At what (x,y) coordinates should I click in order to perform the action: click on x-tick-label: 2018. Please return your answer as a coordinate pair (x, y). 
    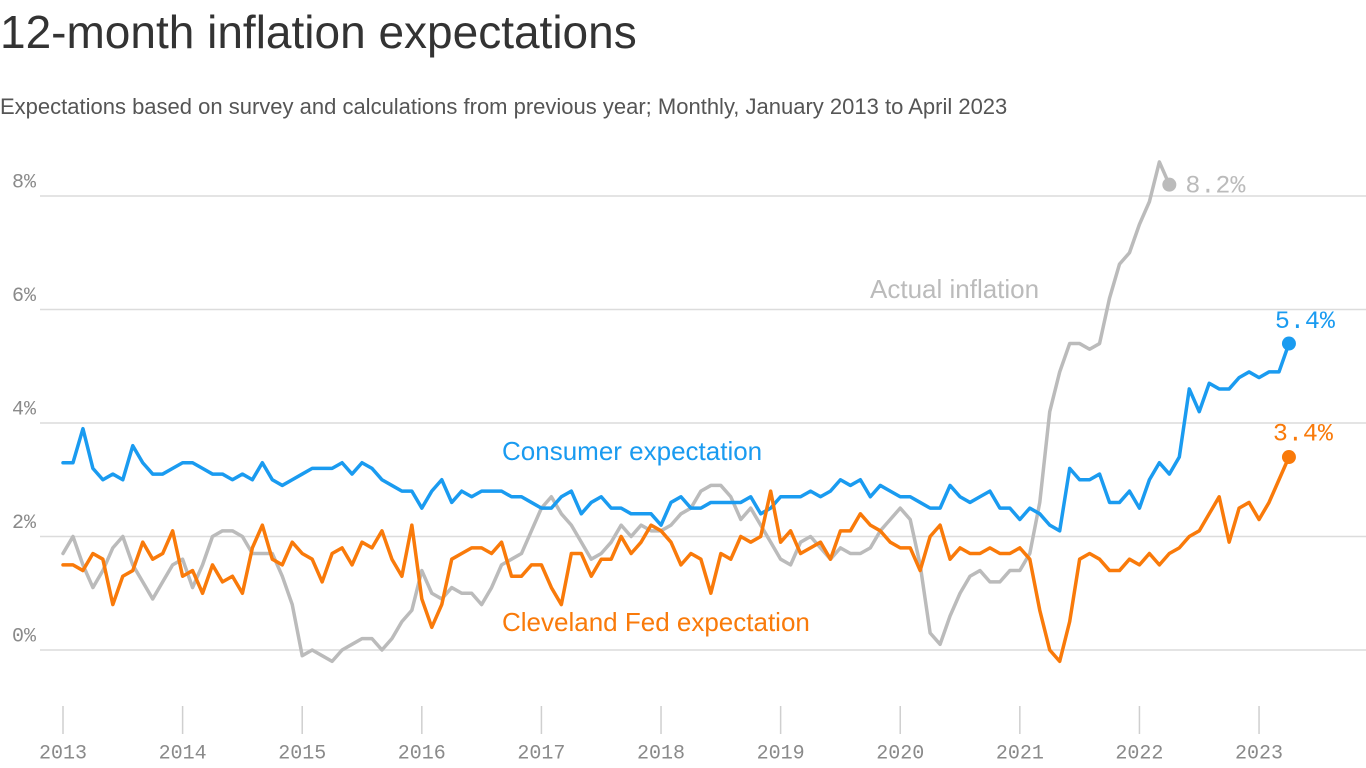
    Looking at the image, I should click on (661, 753).